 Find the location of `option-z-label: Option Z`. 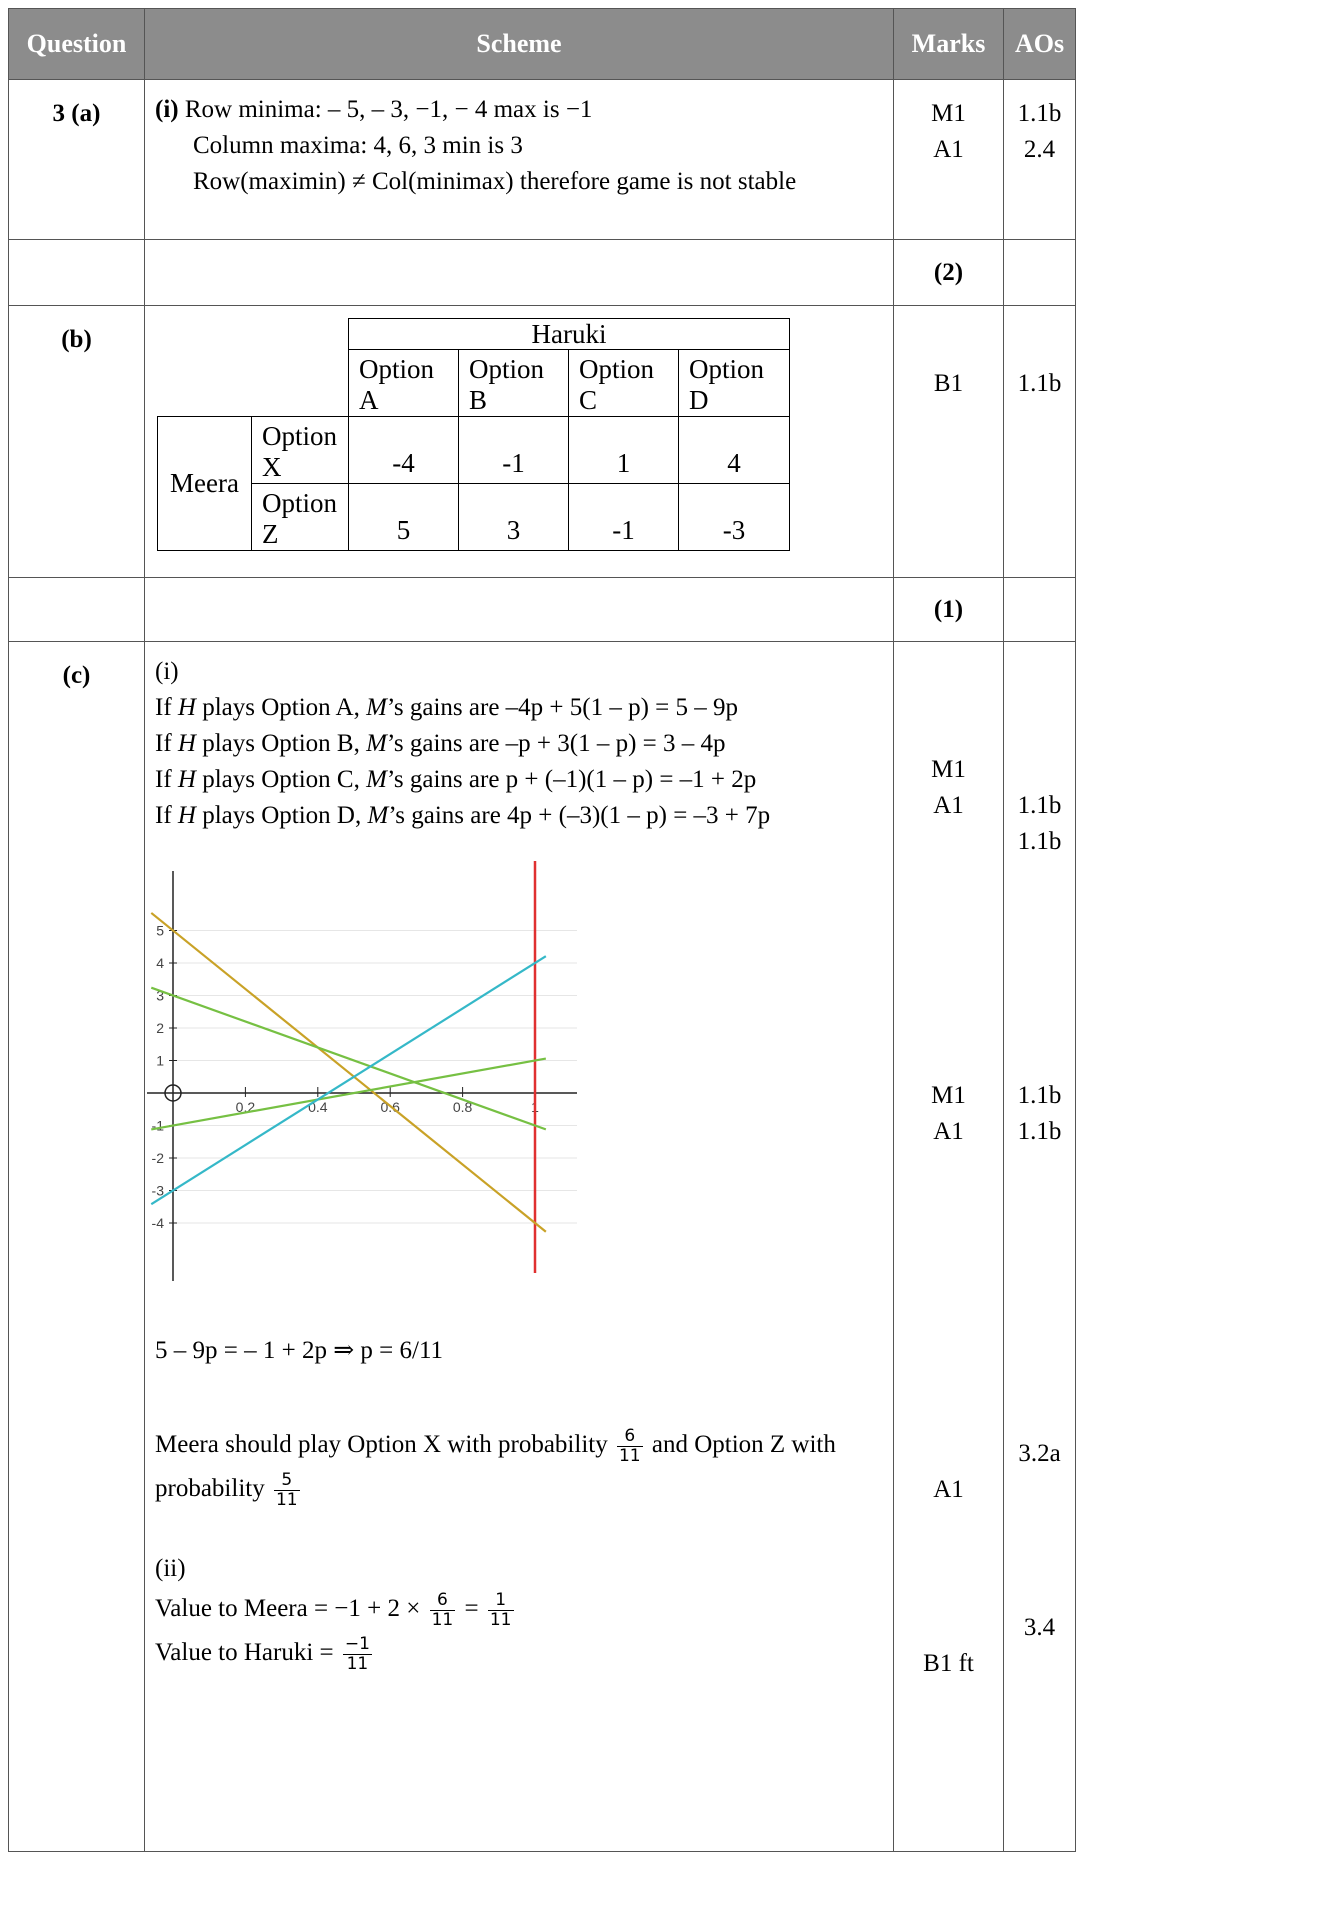

option-z-label: Option Z is located at coordinates (300, 517).